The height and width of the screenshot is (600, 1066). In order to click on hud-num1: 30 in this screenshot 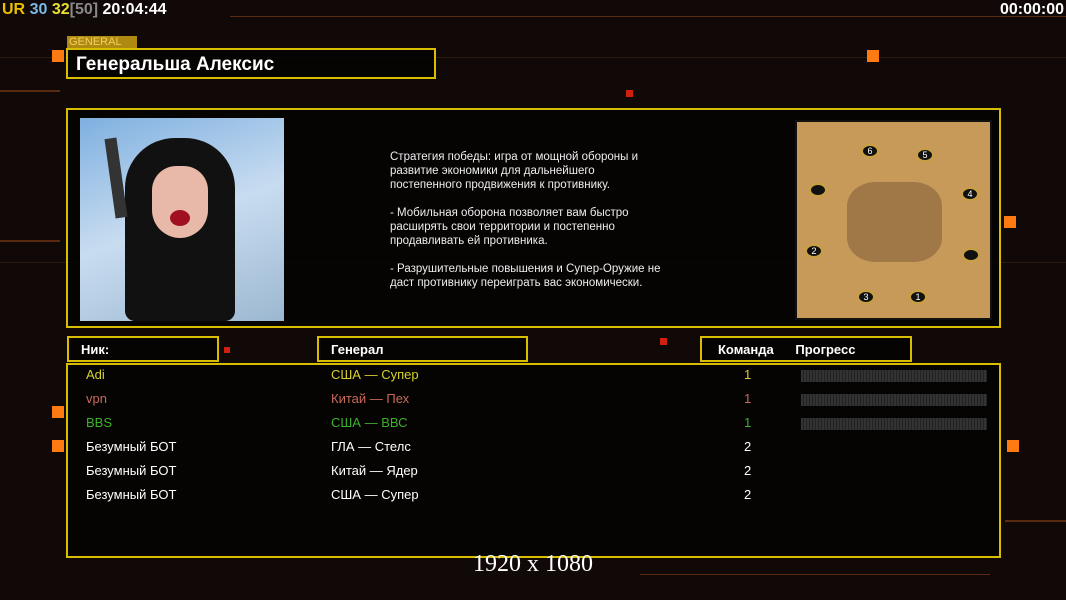, I will do `click(38, 9)`.